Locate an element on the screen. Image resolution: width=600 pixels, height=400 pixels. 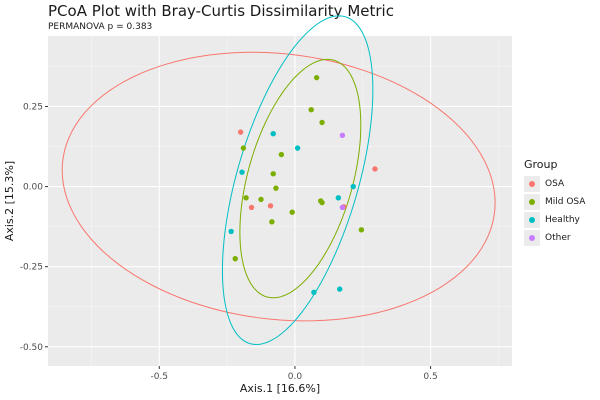
chart-subtitle: PERMANOVA p = 0.383 is located at coordinates (100, 27).